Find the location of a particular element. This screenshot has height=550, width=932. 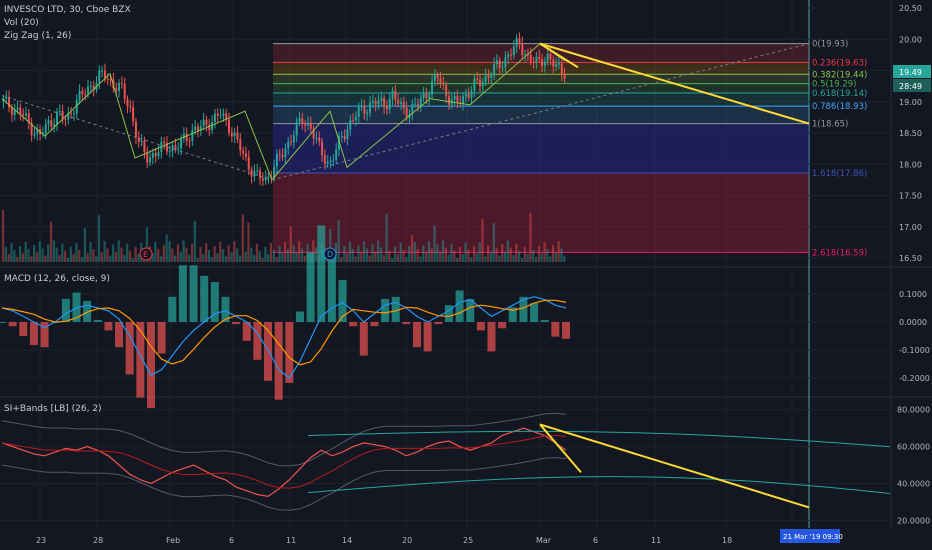

si-average-line is located at coordinates (284, 461).